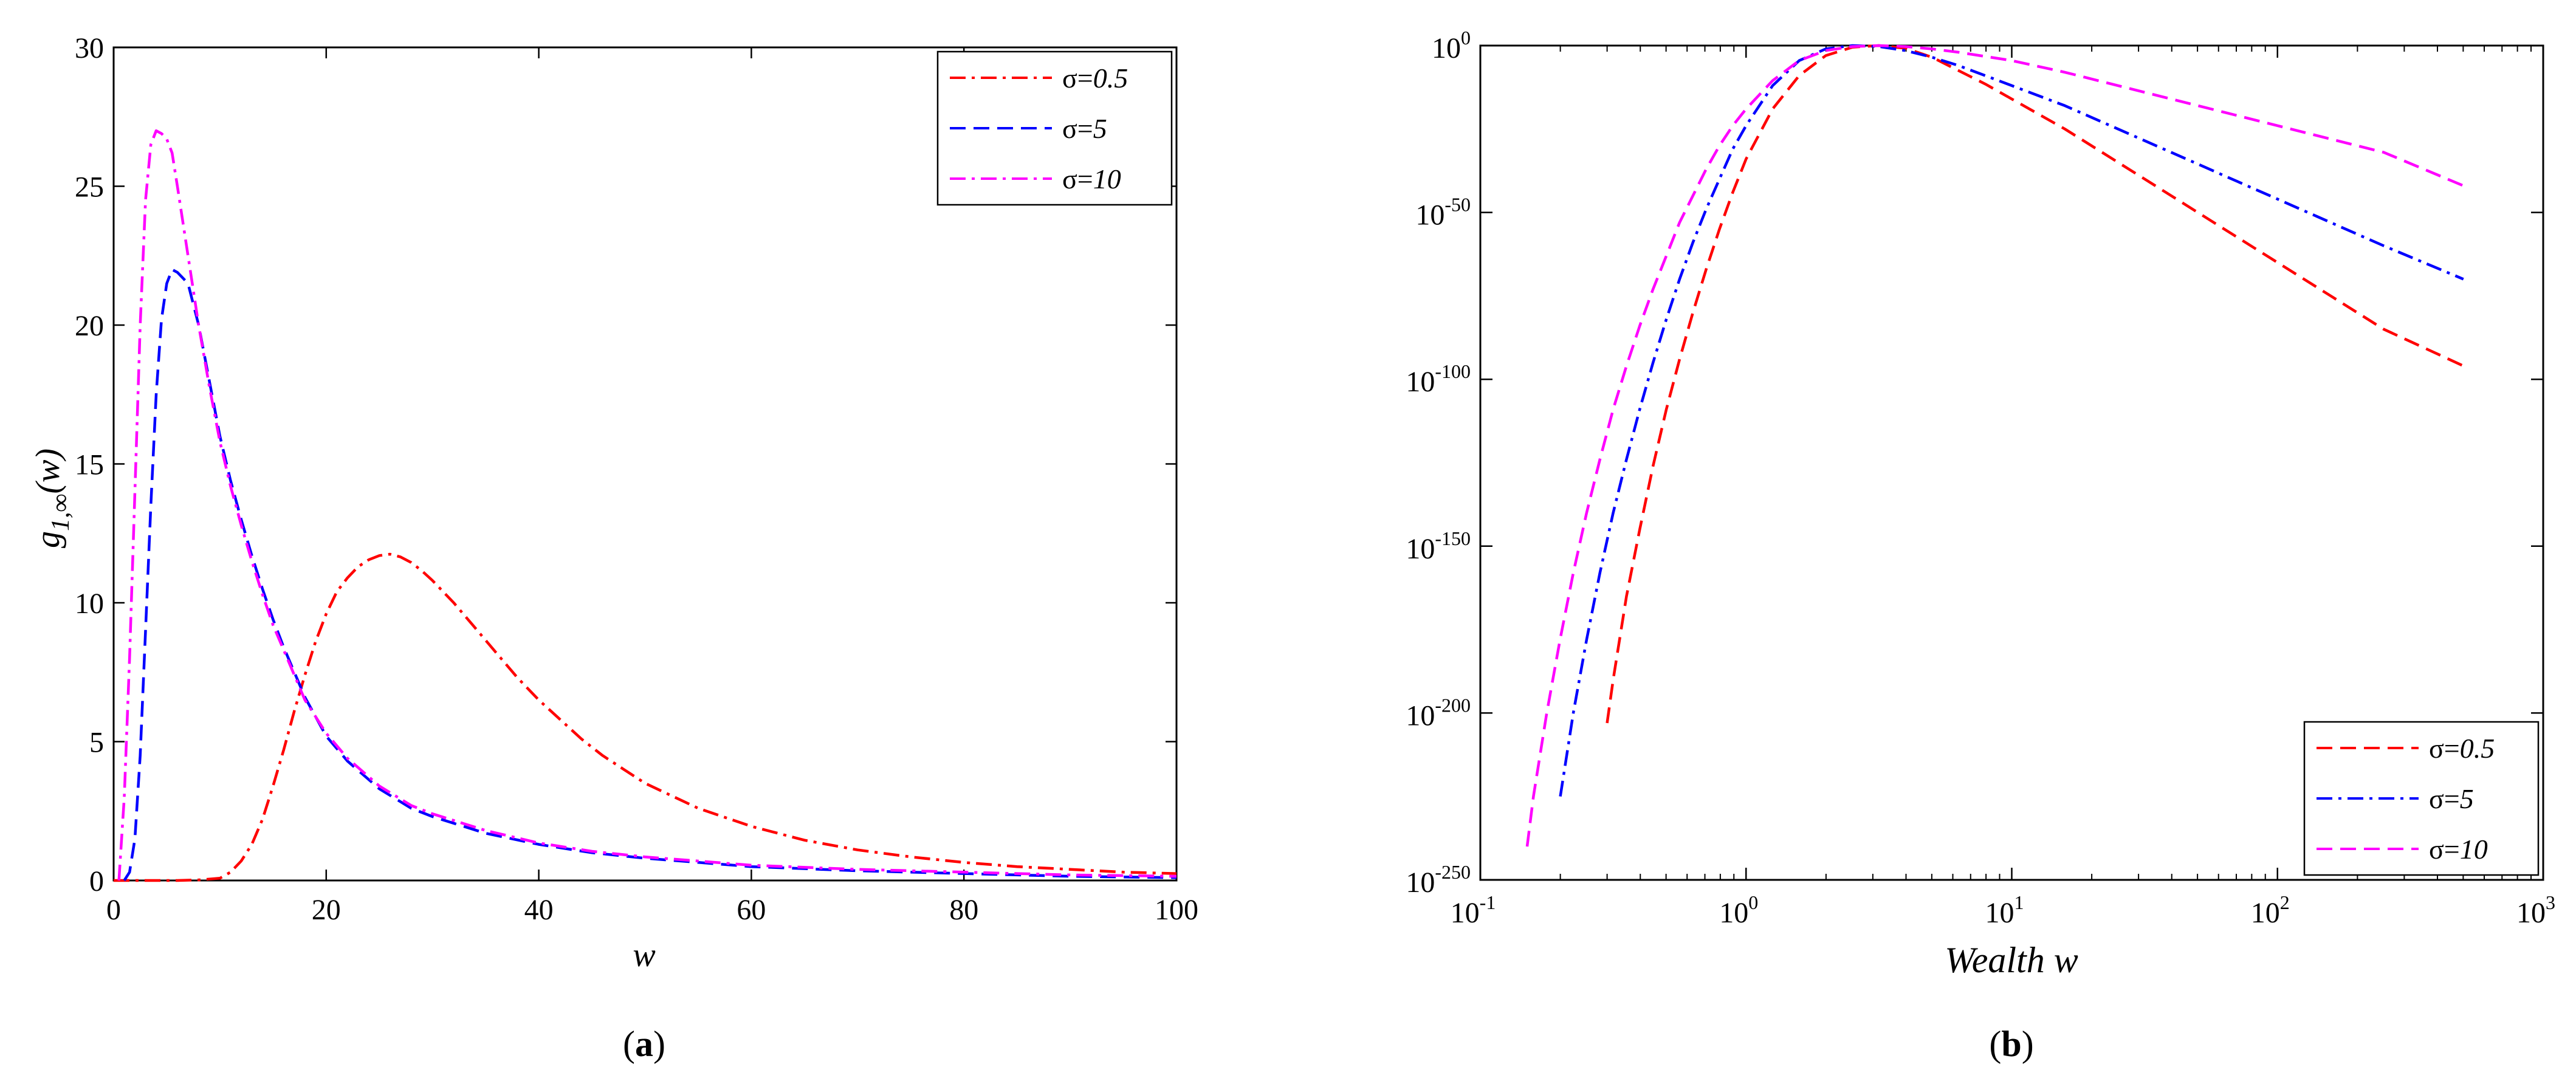  Describe the element at coordinates (2535, 910) in the screenshot. I see `chart-b-xtick-label-4: 10³` at that location.